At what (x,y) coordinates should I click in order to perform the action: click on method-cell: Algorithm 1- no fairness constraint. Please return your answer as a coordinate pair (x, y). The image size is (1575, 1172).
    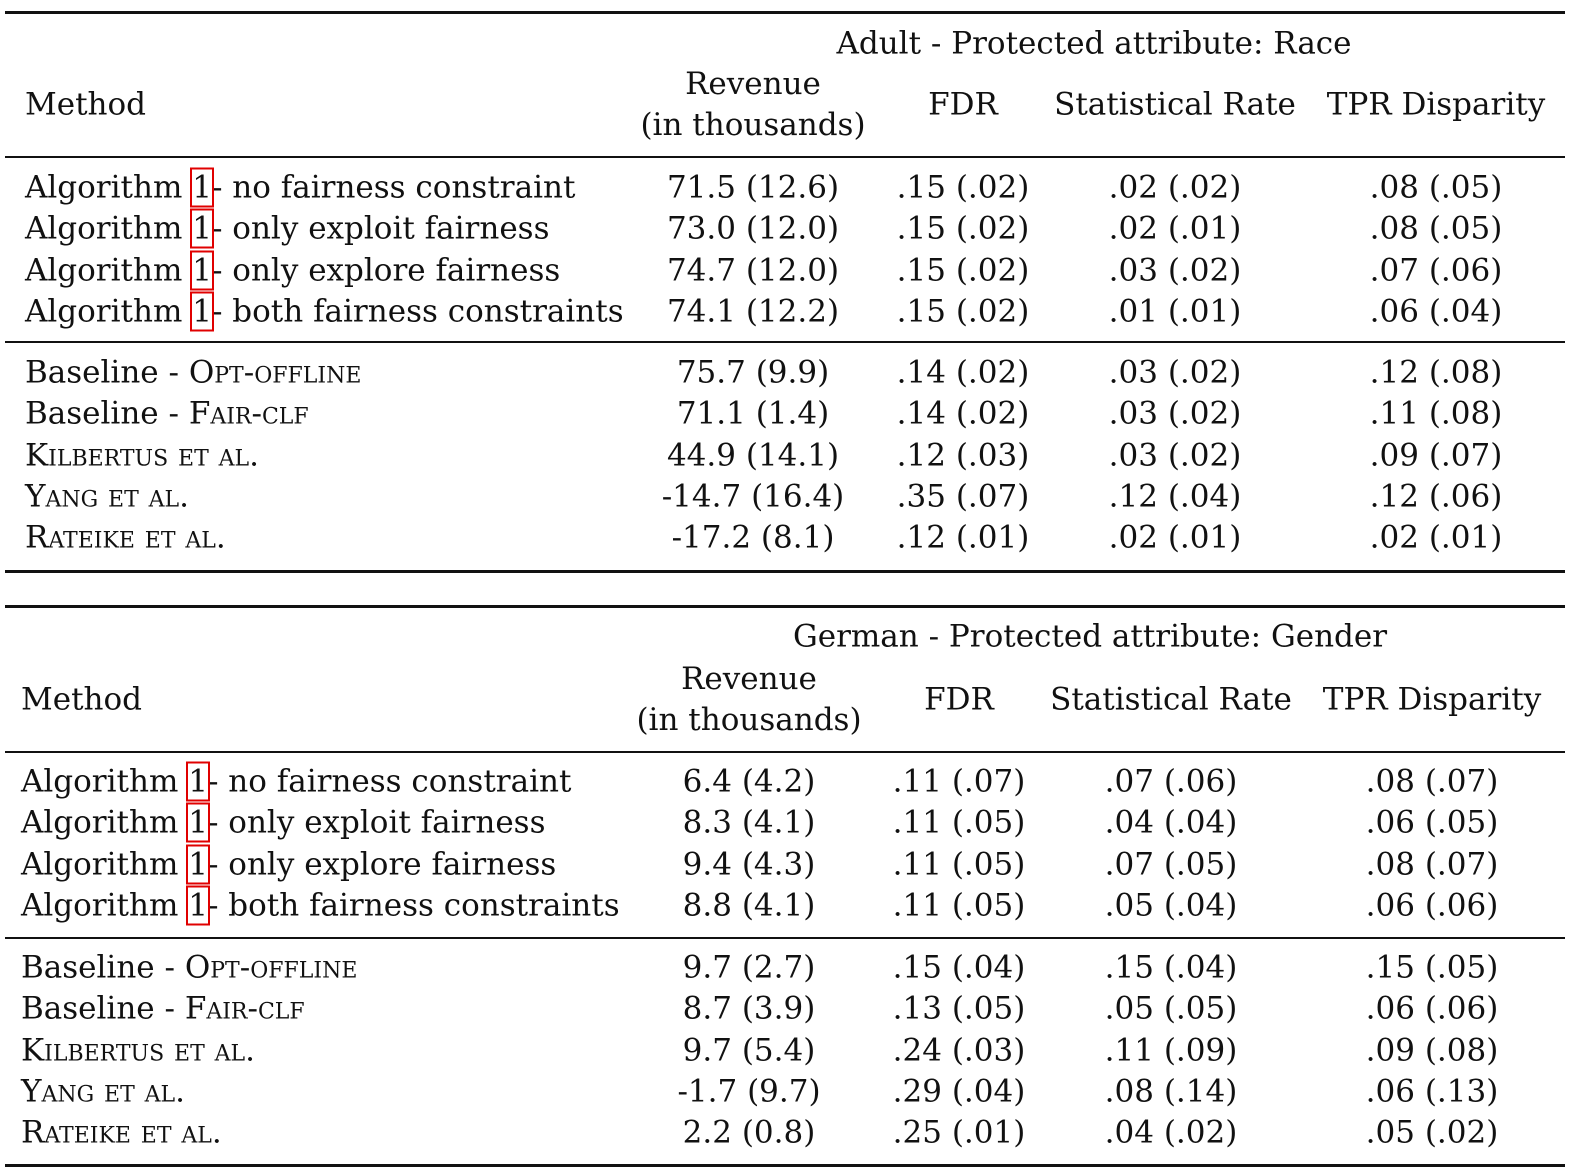
    Looking at the image, I should click on (300, 187).